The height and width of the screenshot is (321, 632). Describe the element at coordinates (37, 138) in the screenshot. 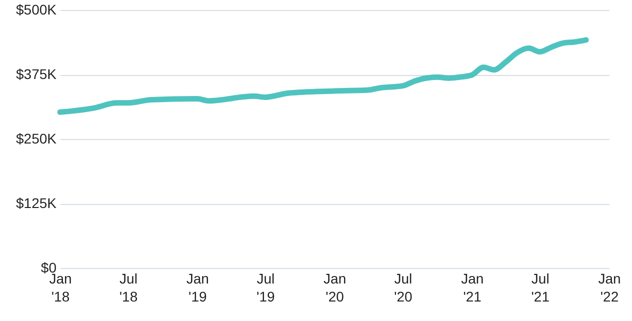

I see `y-tick-label: $250K` at that location.